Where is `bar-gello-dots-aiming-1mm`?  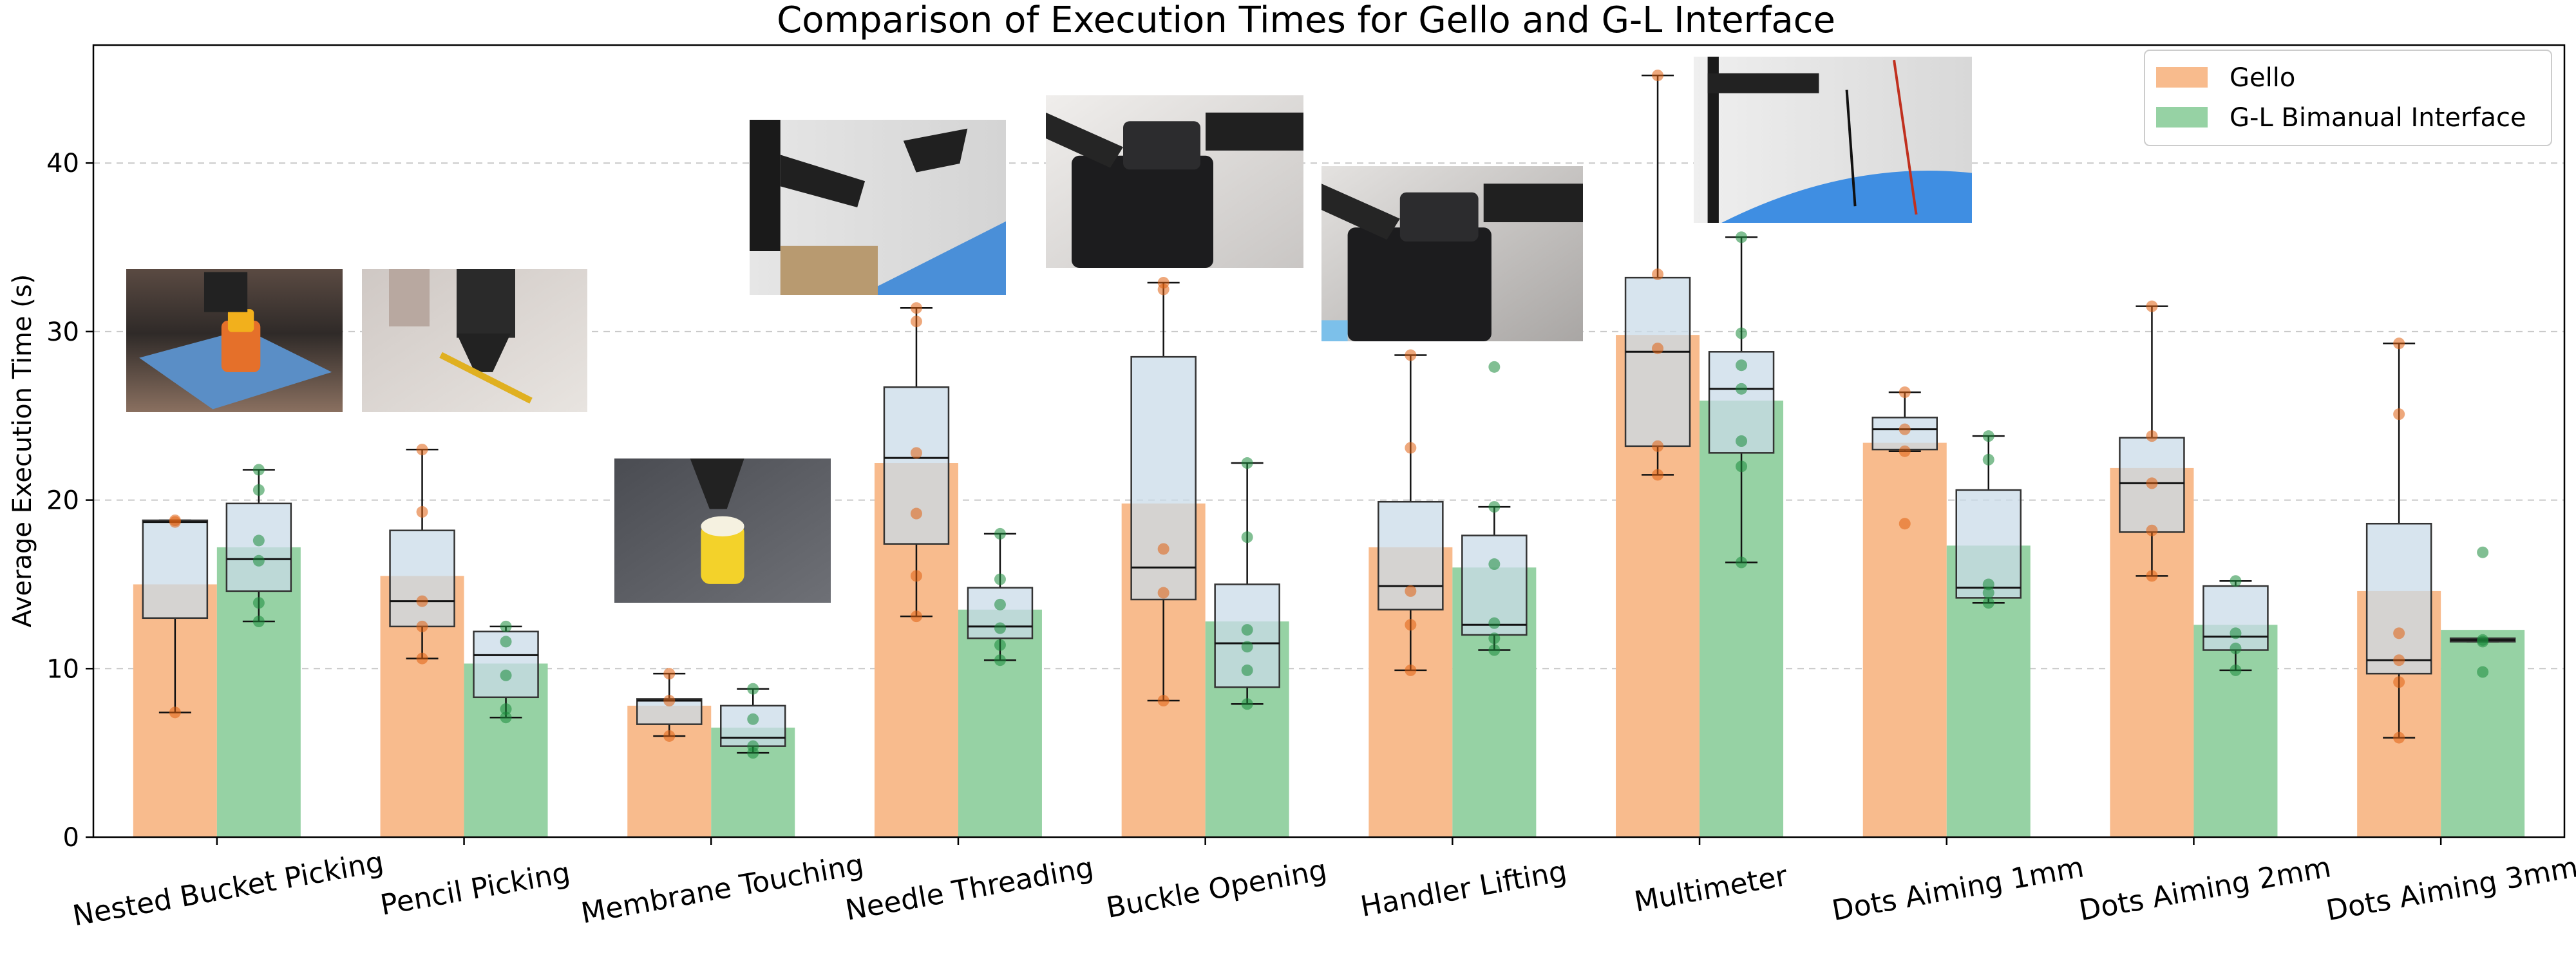
bar-gello-dots-aiming-1mm is located at coordinates (1905, 639).